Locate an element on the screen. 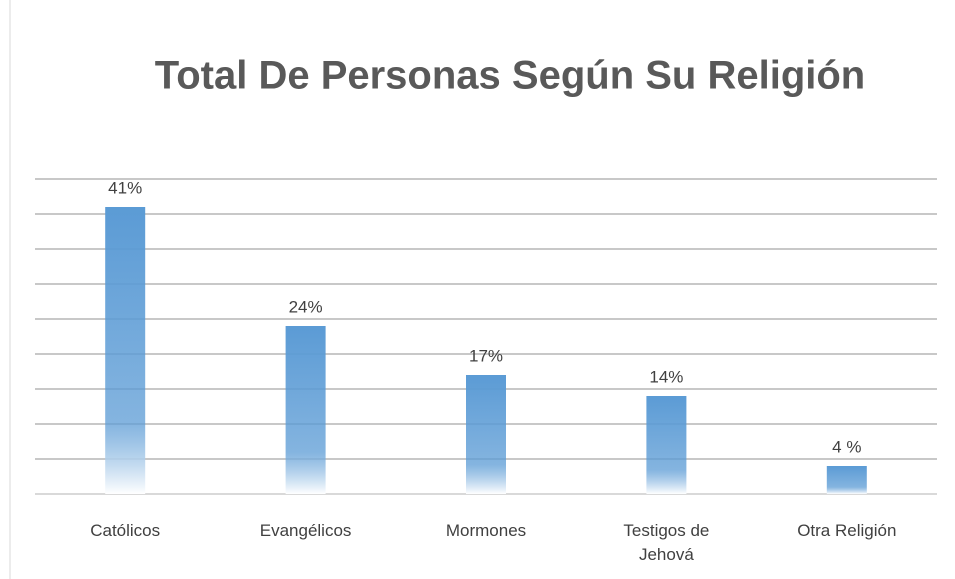 Image resolution: width=955 pixels, height=579 pixels. data-label: 4 % is located at coordinates (846, 446).